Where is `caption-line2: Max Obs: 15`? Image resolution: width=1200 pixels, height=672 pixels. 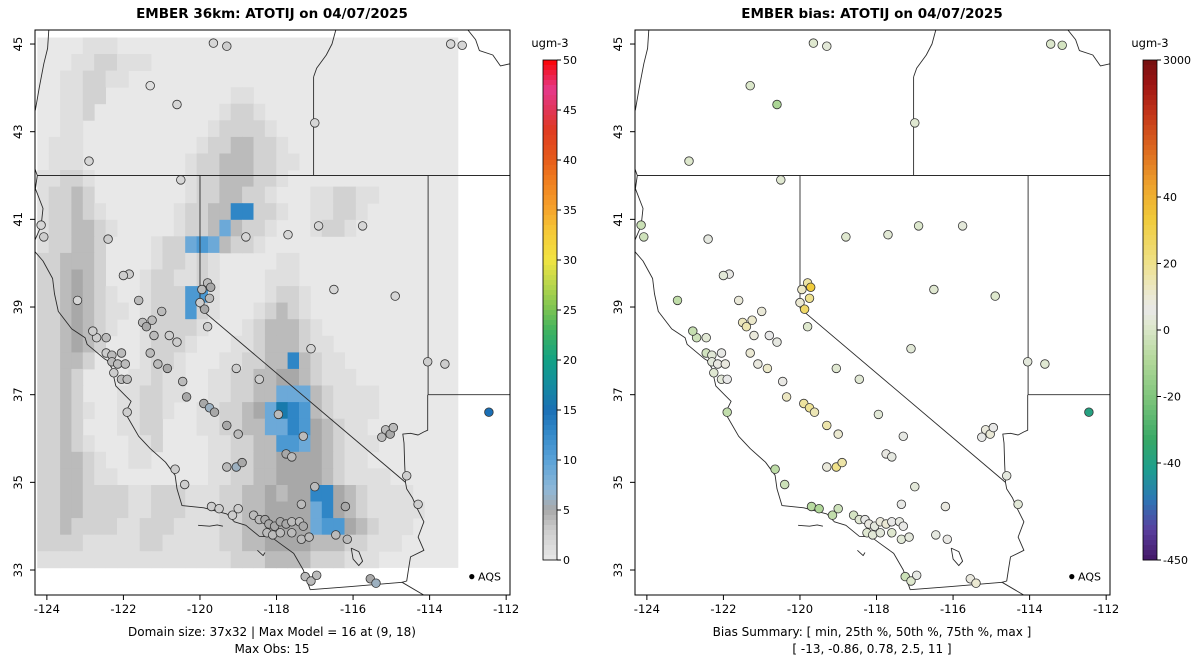 caption-line2: Max Obs: 15 is located at coordinates (271, 649).